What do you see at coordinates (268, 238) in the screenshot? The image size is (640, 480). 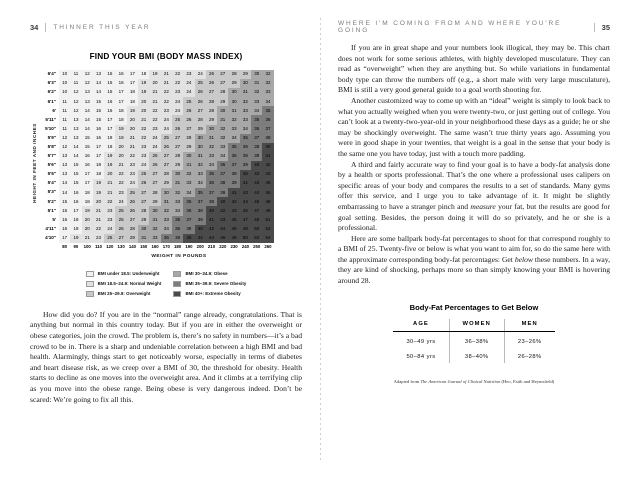 I see `bmi-cell: 54` at bounding box center [268, 238].